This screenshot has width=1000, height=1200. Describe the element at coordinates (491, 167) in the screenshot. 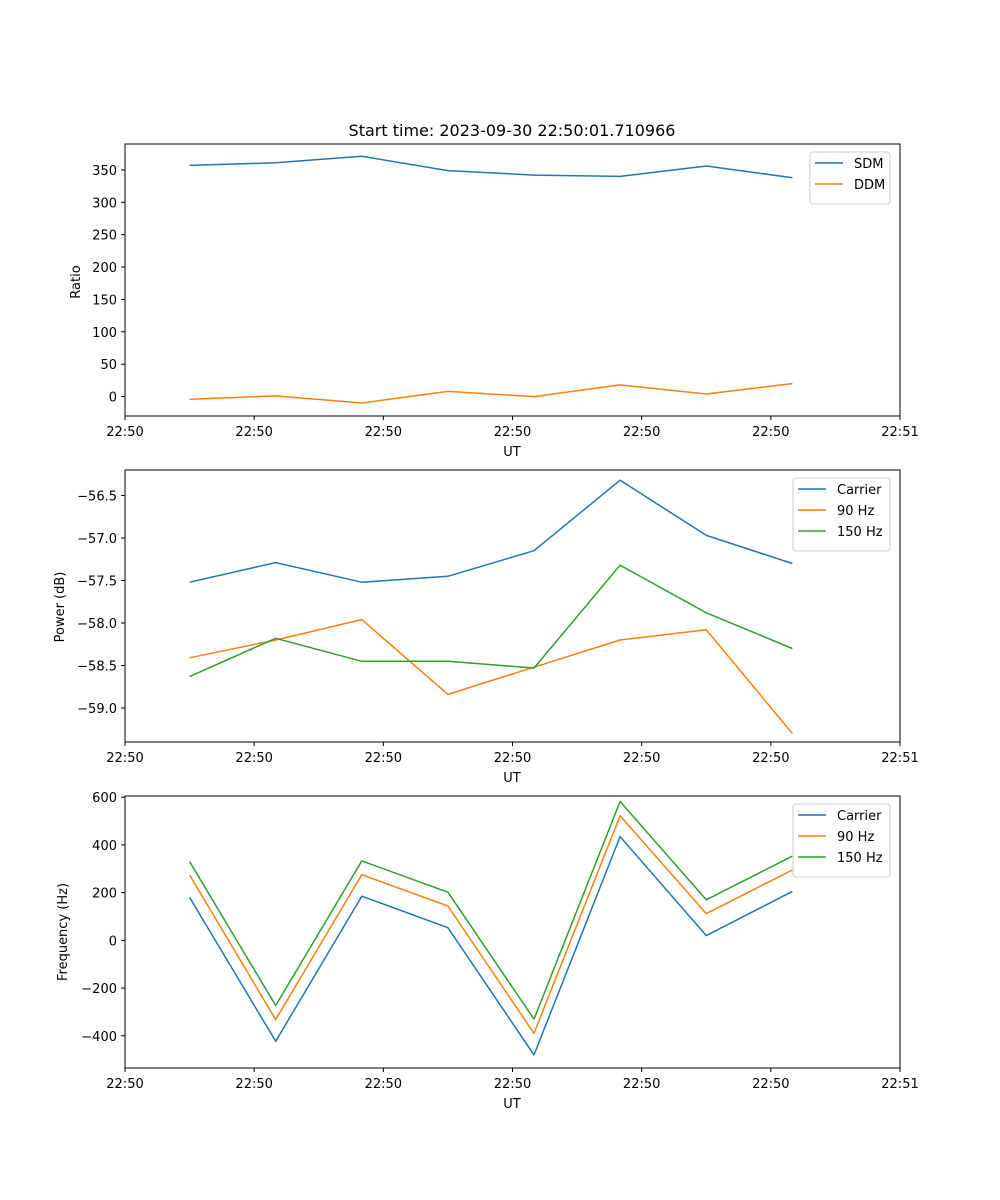

I see `series-line-sdm` at that location.